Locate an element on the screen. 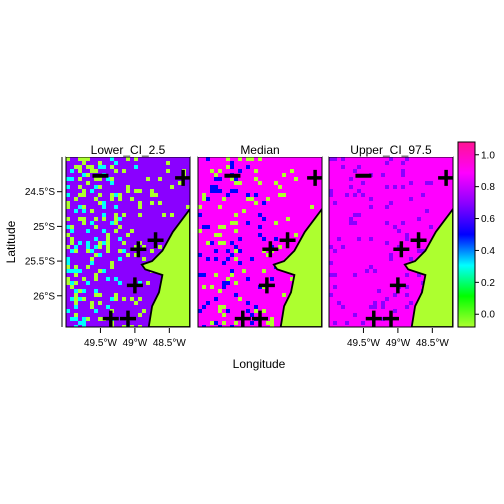  colorbar-tick-label: 0.2 is located at coordinates (488, 283).